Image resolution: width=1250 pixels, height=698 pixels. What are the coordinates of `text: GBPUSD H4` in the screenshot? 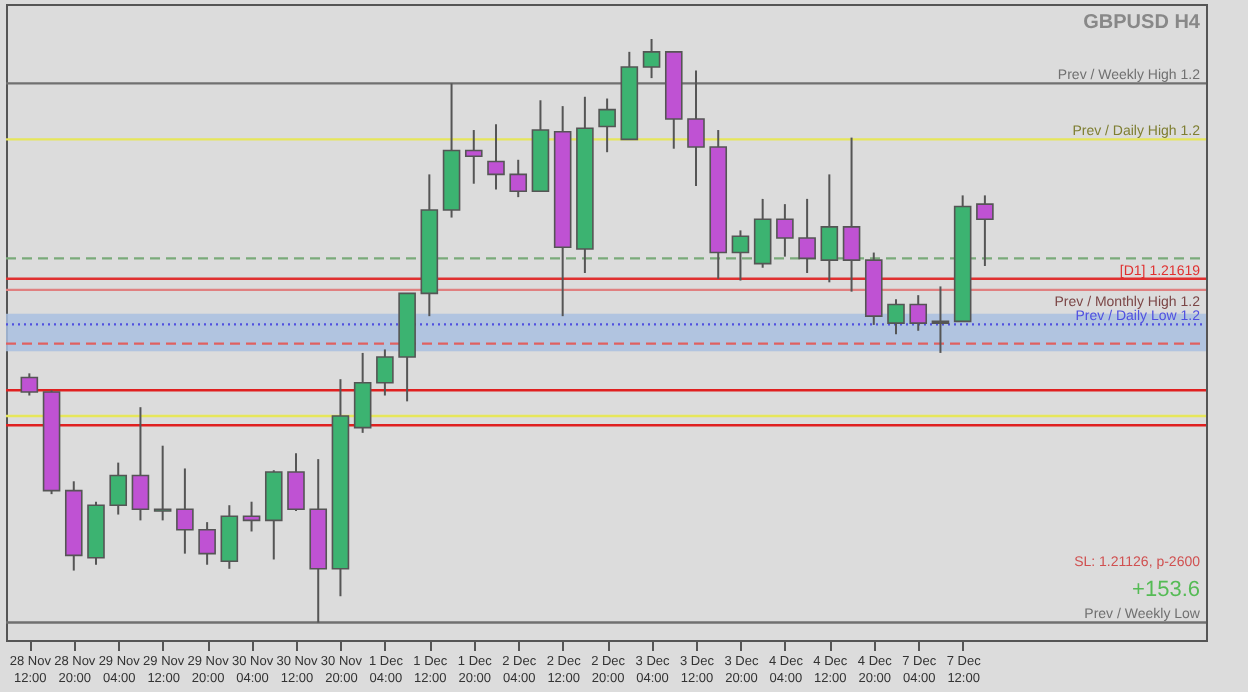 It's located at (1142, 23).